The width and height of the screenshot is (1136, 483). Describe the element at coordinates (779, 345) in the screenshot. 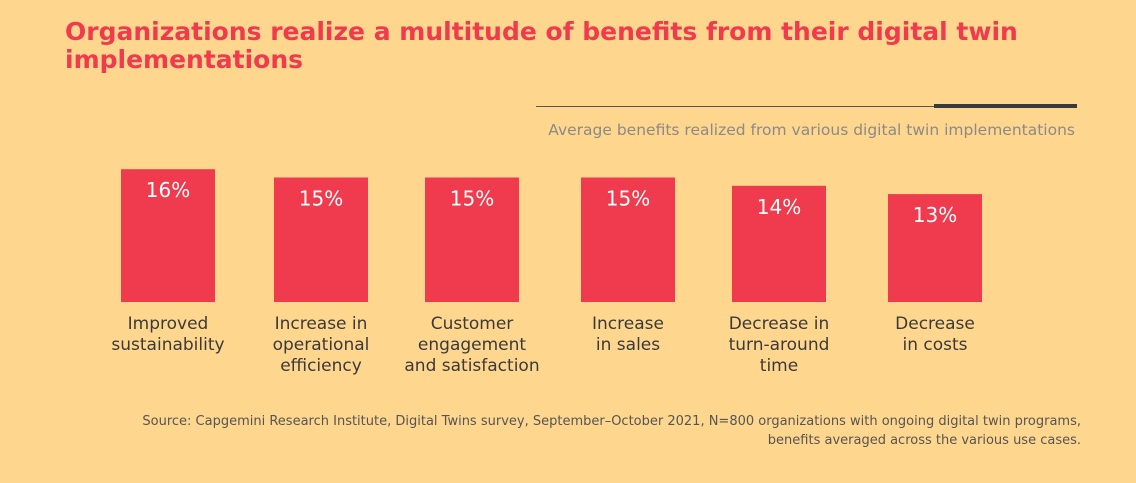

I see `category-label-5: Decrease in turn-around time` at that location.